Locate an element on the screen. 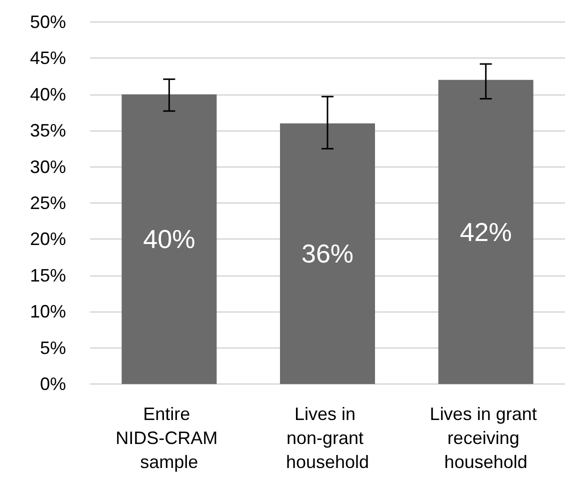 The image size is (579, 496). y-tick-label: 35% is located at coordinates (48, 130).